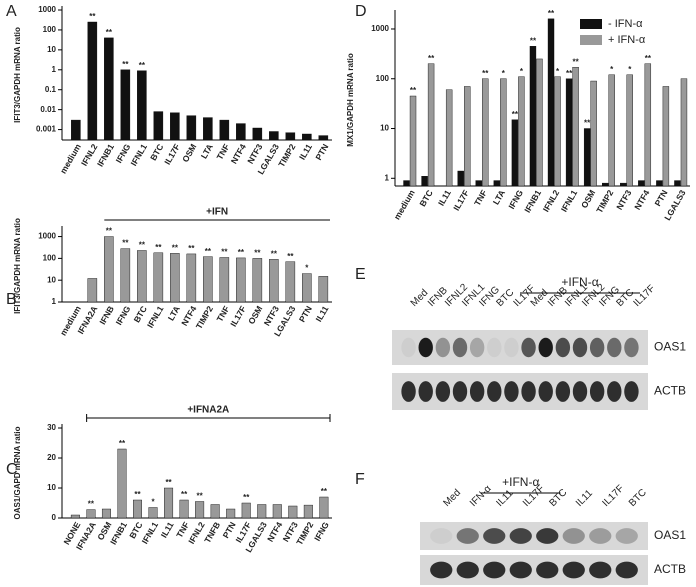 This screenshot has width=696, height=587. Describe the element at coordinates (17, 472) in the screenshot. I see `y-axis-label: OAS1/GAPD mRNA ratio` at that location.